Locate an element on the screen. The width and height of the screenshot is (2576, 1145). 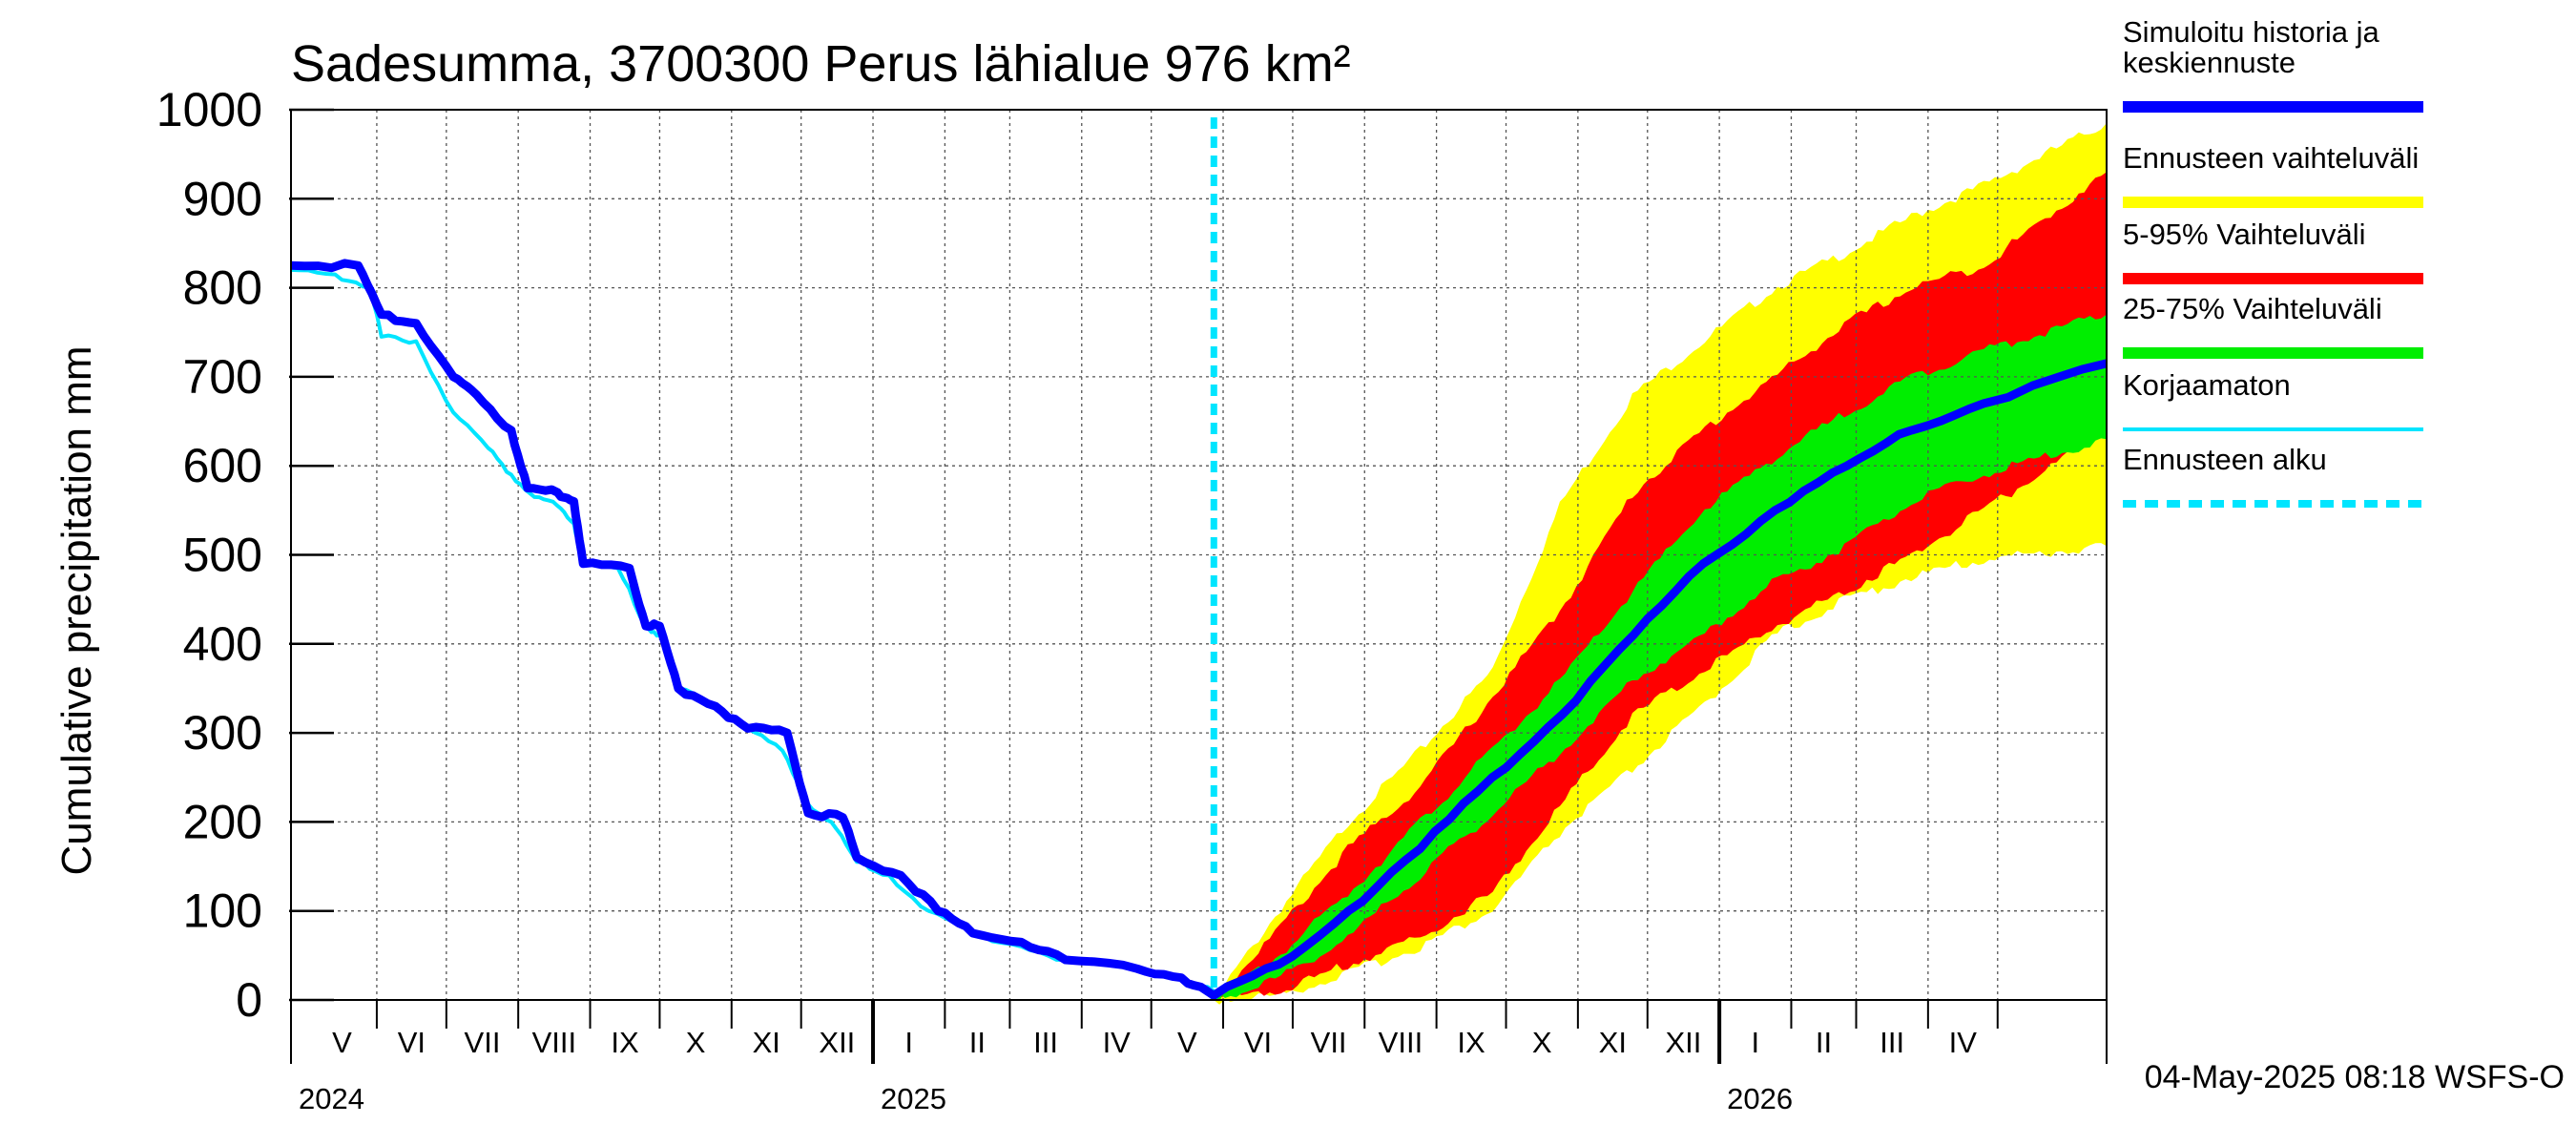
y-tick-label: 0 is located at coordinates (249, 1000).